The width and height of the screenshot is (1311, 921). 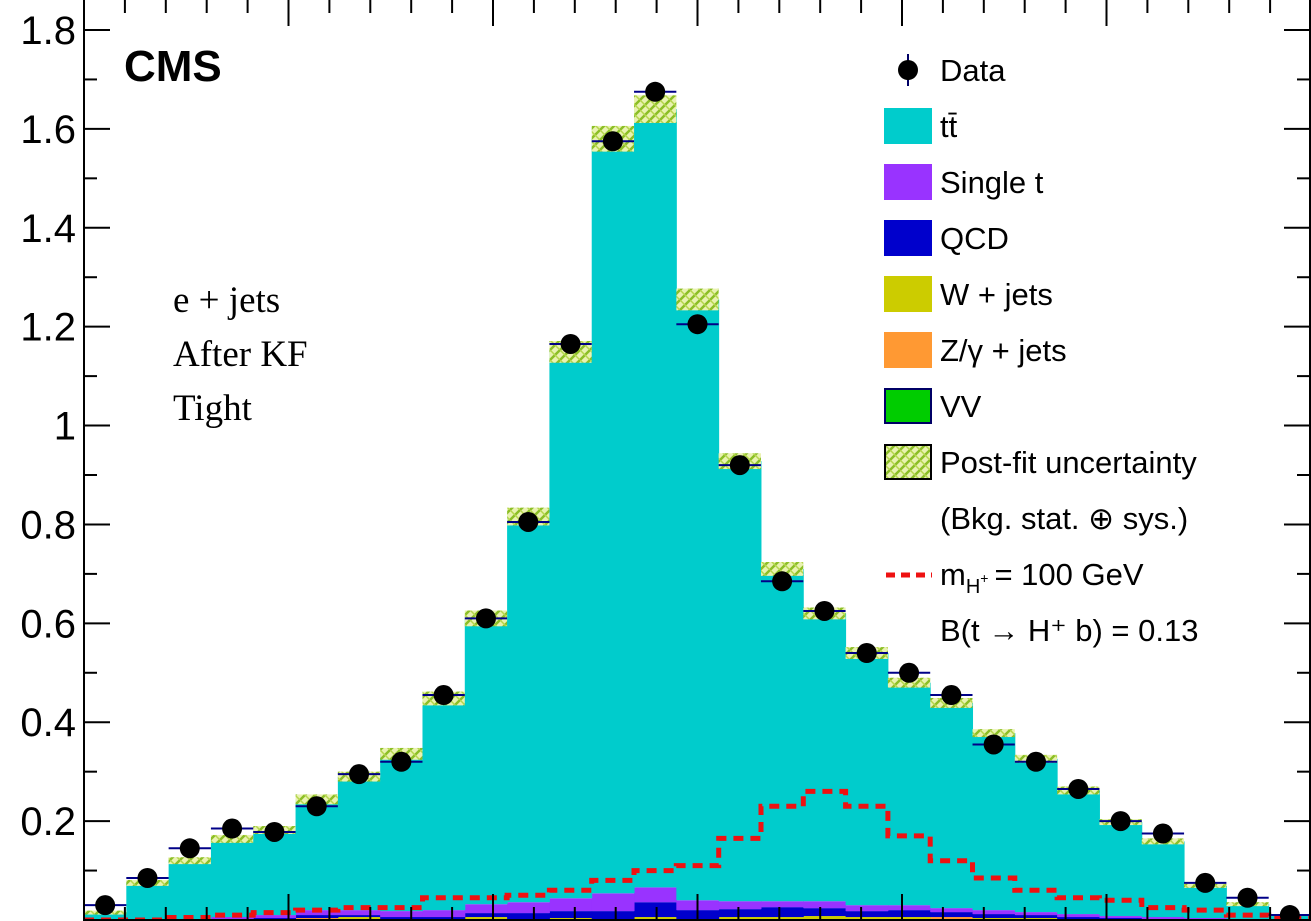 I want to click on bar-tt--22, so click(x=1036, y=835).